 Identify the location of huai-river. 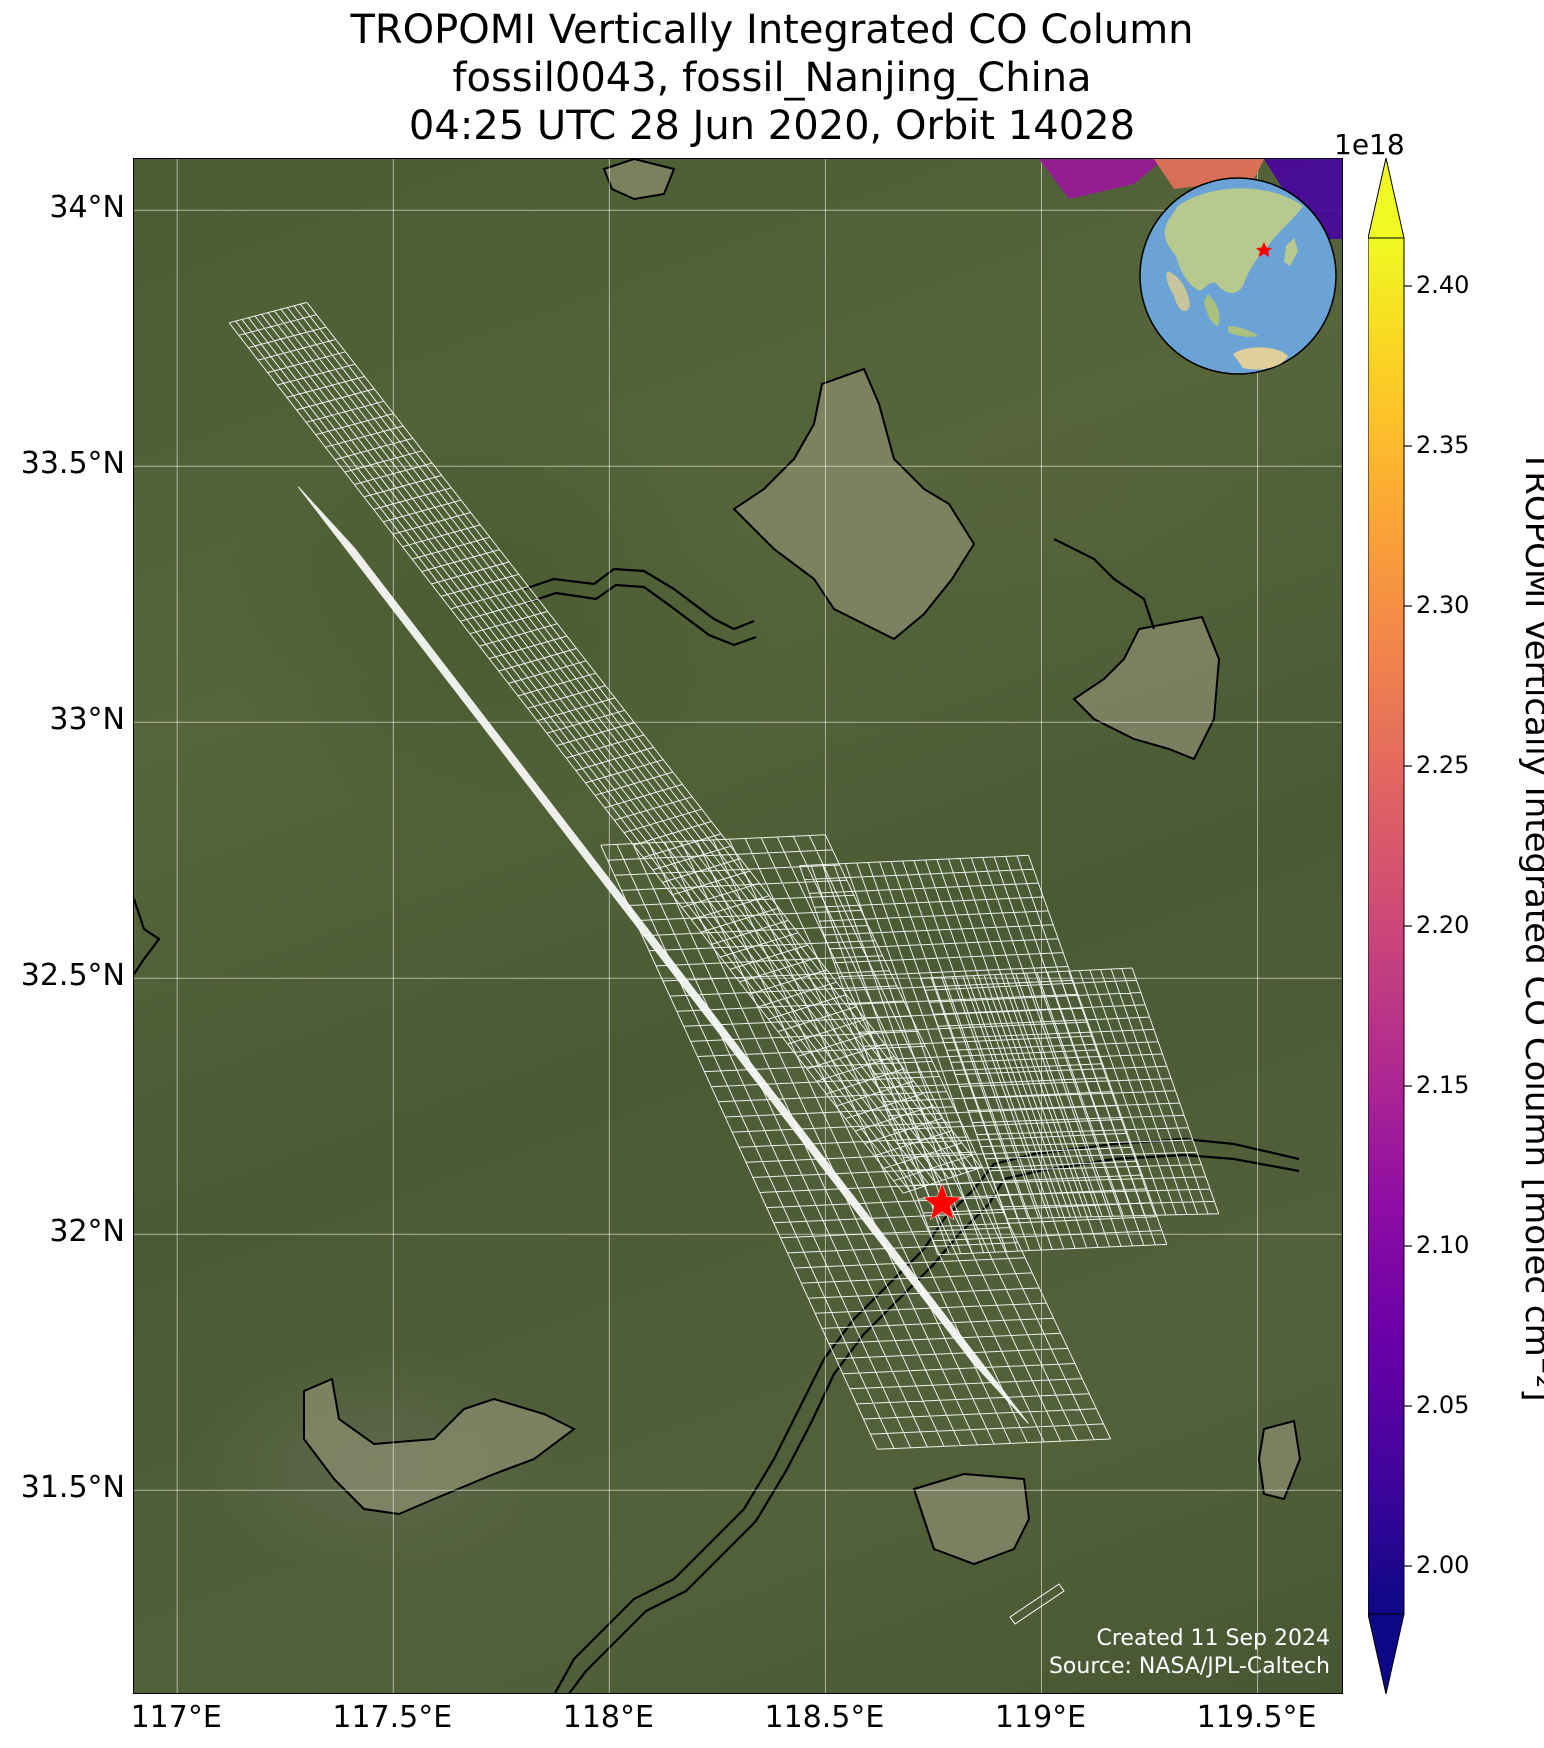
(639, 599).